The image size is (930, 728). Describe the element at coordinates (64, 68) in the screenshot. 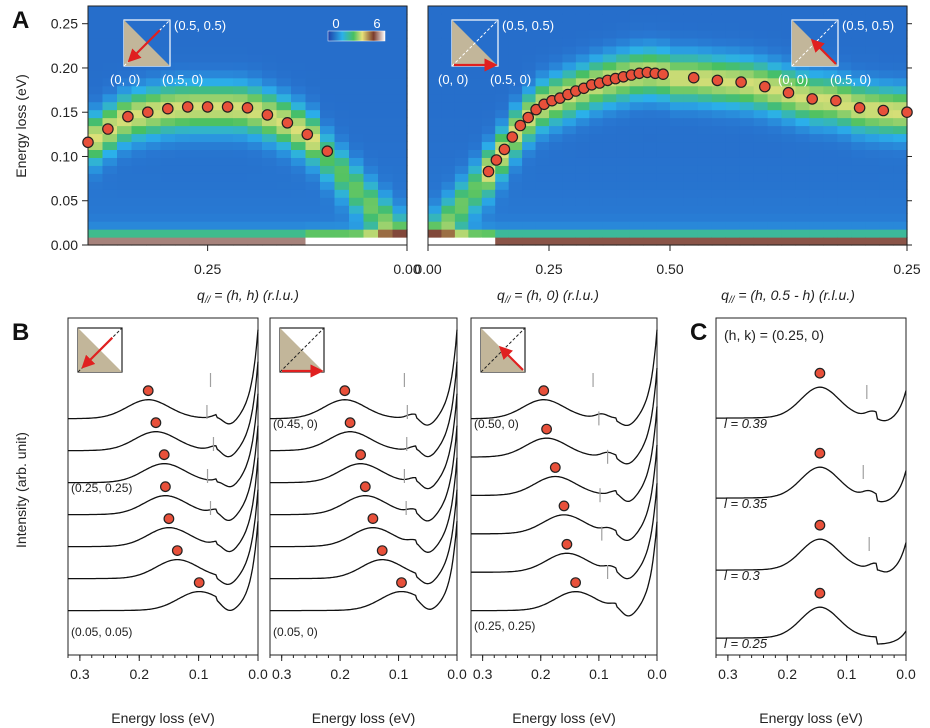

I see `y-tick-label: 0.20` at that location.